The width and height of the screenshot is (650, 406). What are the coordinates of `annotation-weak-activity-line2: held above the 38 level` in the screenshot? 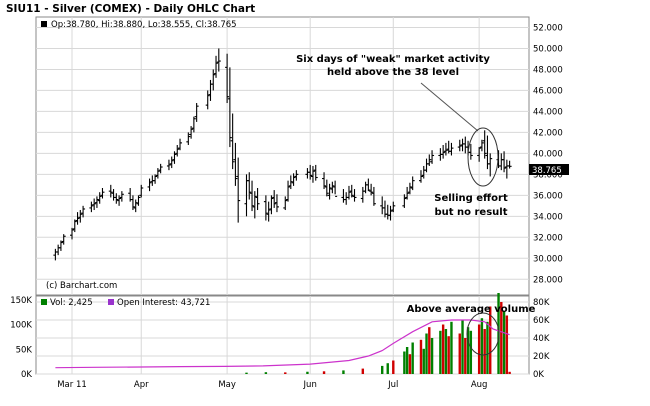 It's located at (393, 72).